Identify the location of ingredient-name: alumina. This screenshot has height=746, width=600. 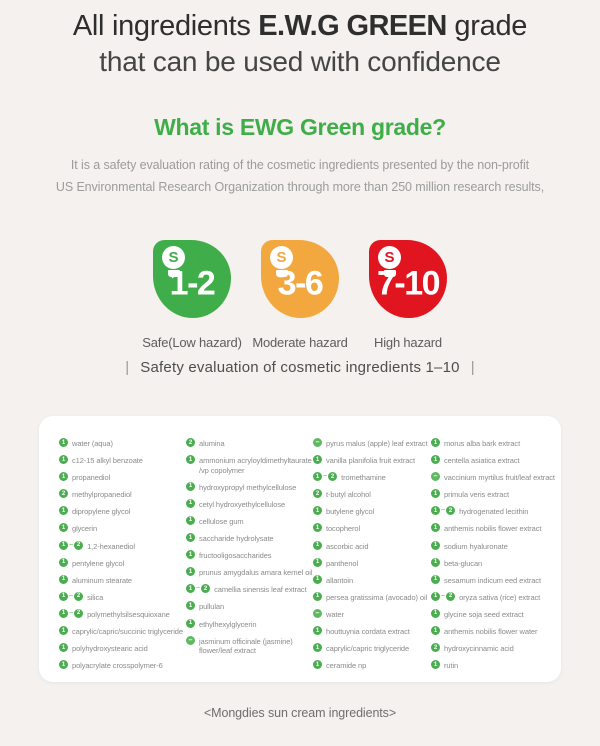
(212, 443).